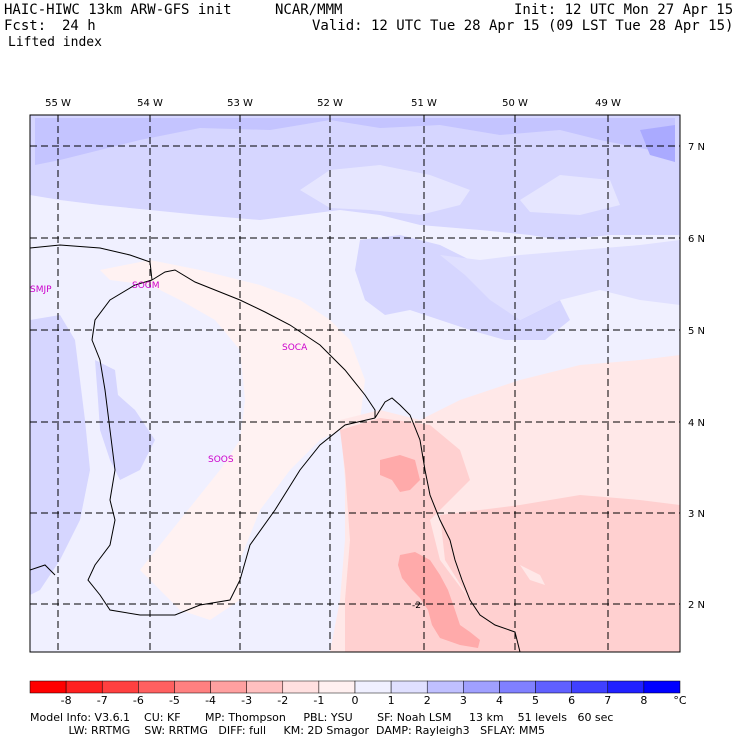 This screenshot has width=740, height=740. I want to click on org-label: NCAR/MMM, so click(309, 10).